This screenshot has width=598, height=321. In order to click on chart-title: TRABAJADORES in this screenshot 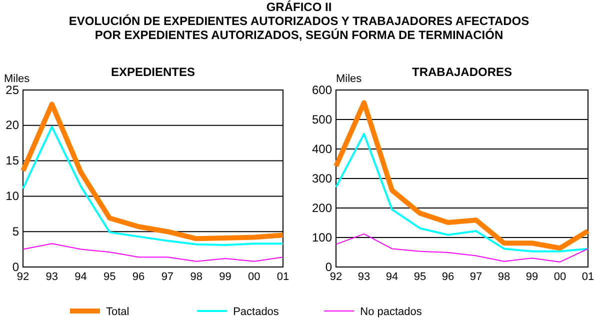, I will do `click(462, 72)`.